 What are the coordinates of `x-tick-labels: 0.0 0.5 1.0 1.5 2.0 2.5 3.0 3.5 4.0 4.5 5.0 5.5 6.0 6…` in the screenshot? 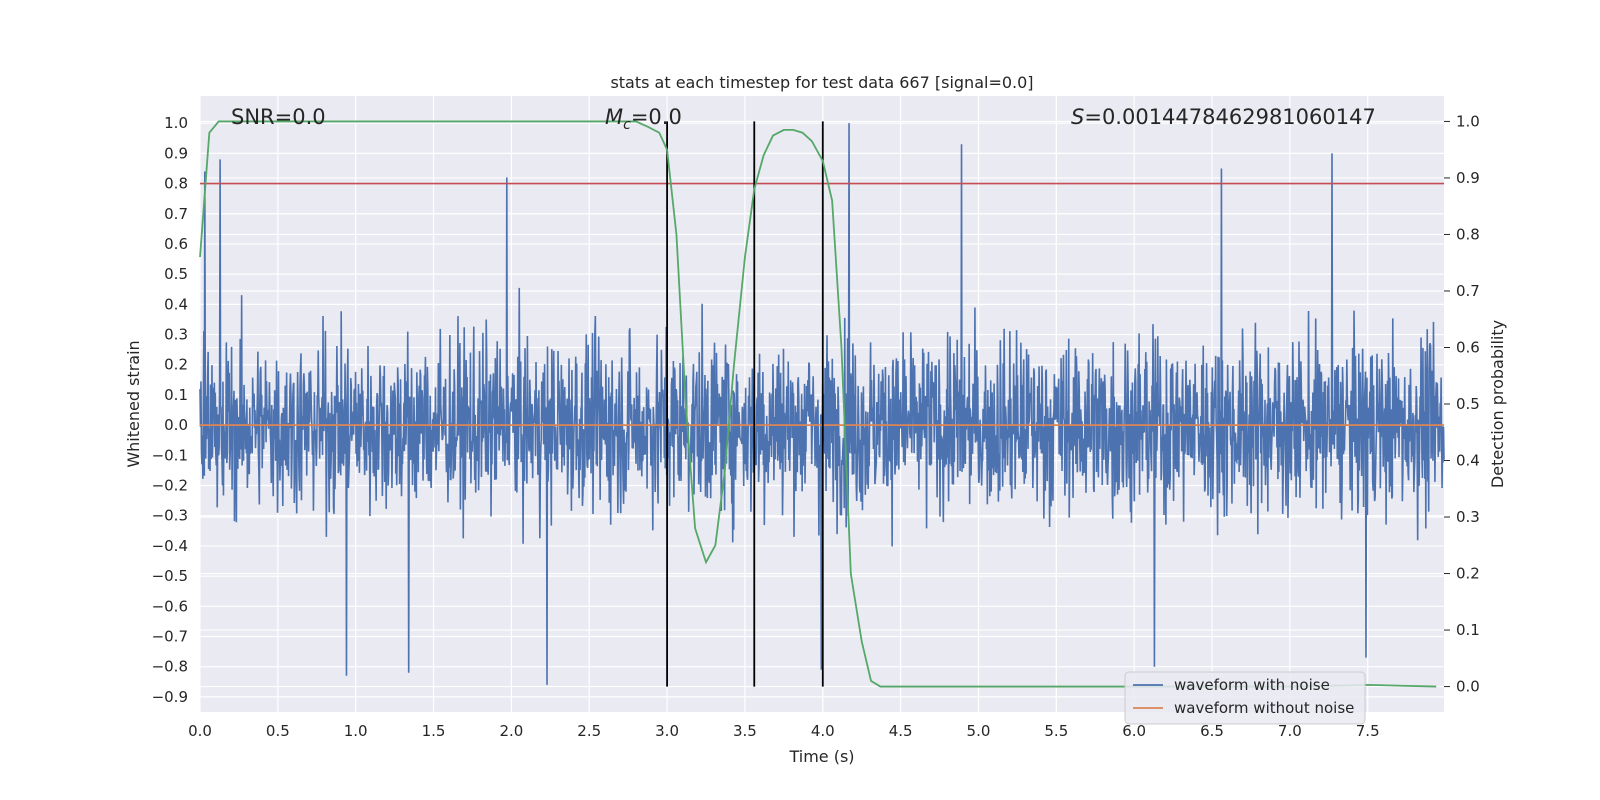 It's located at (784, 731).